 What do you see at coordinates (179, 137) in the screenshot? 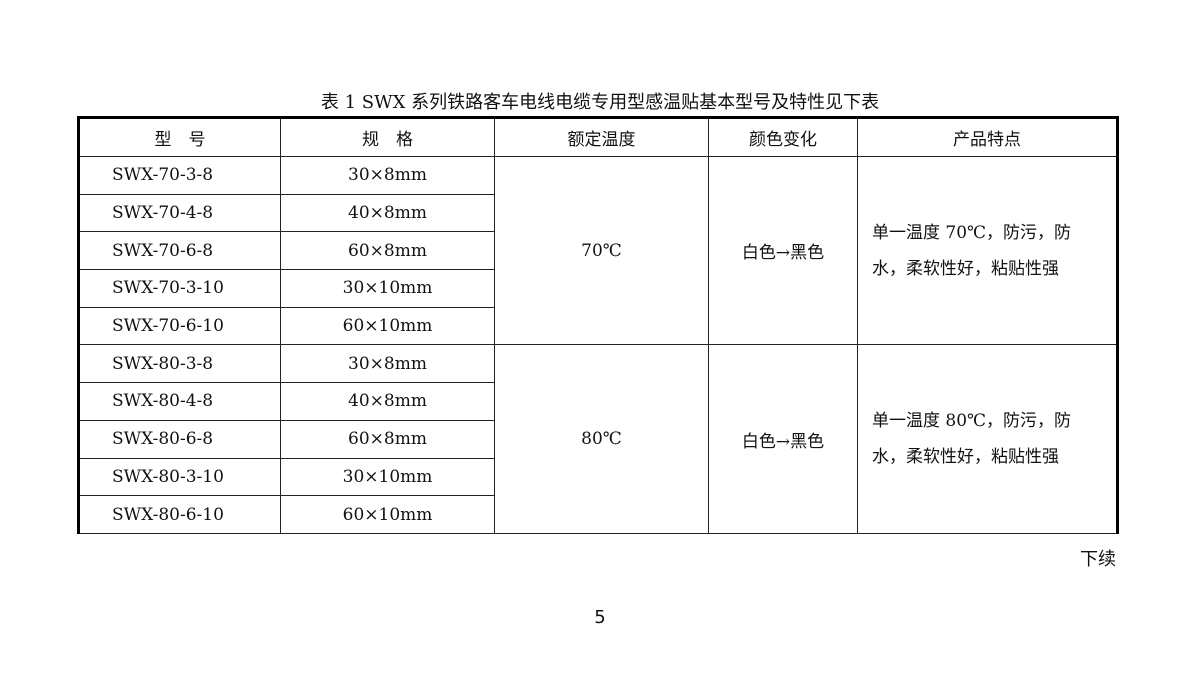
I see `header-model: 型 号` at bounding box center [179, 137].